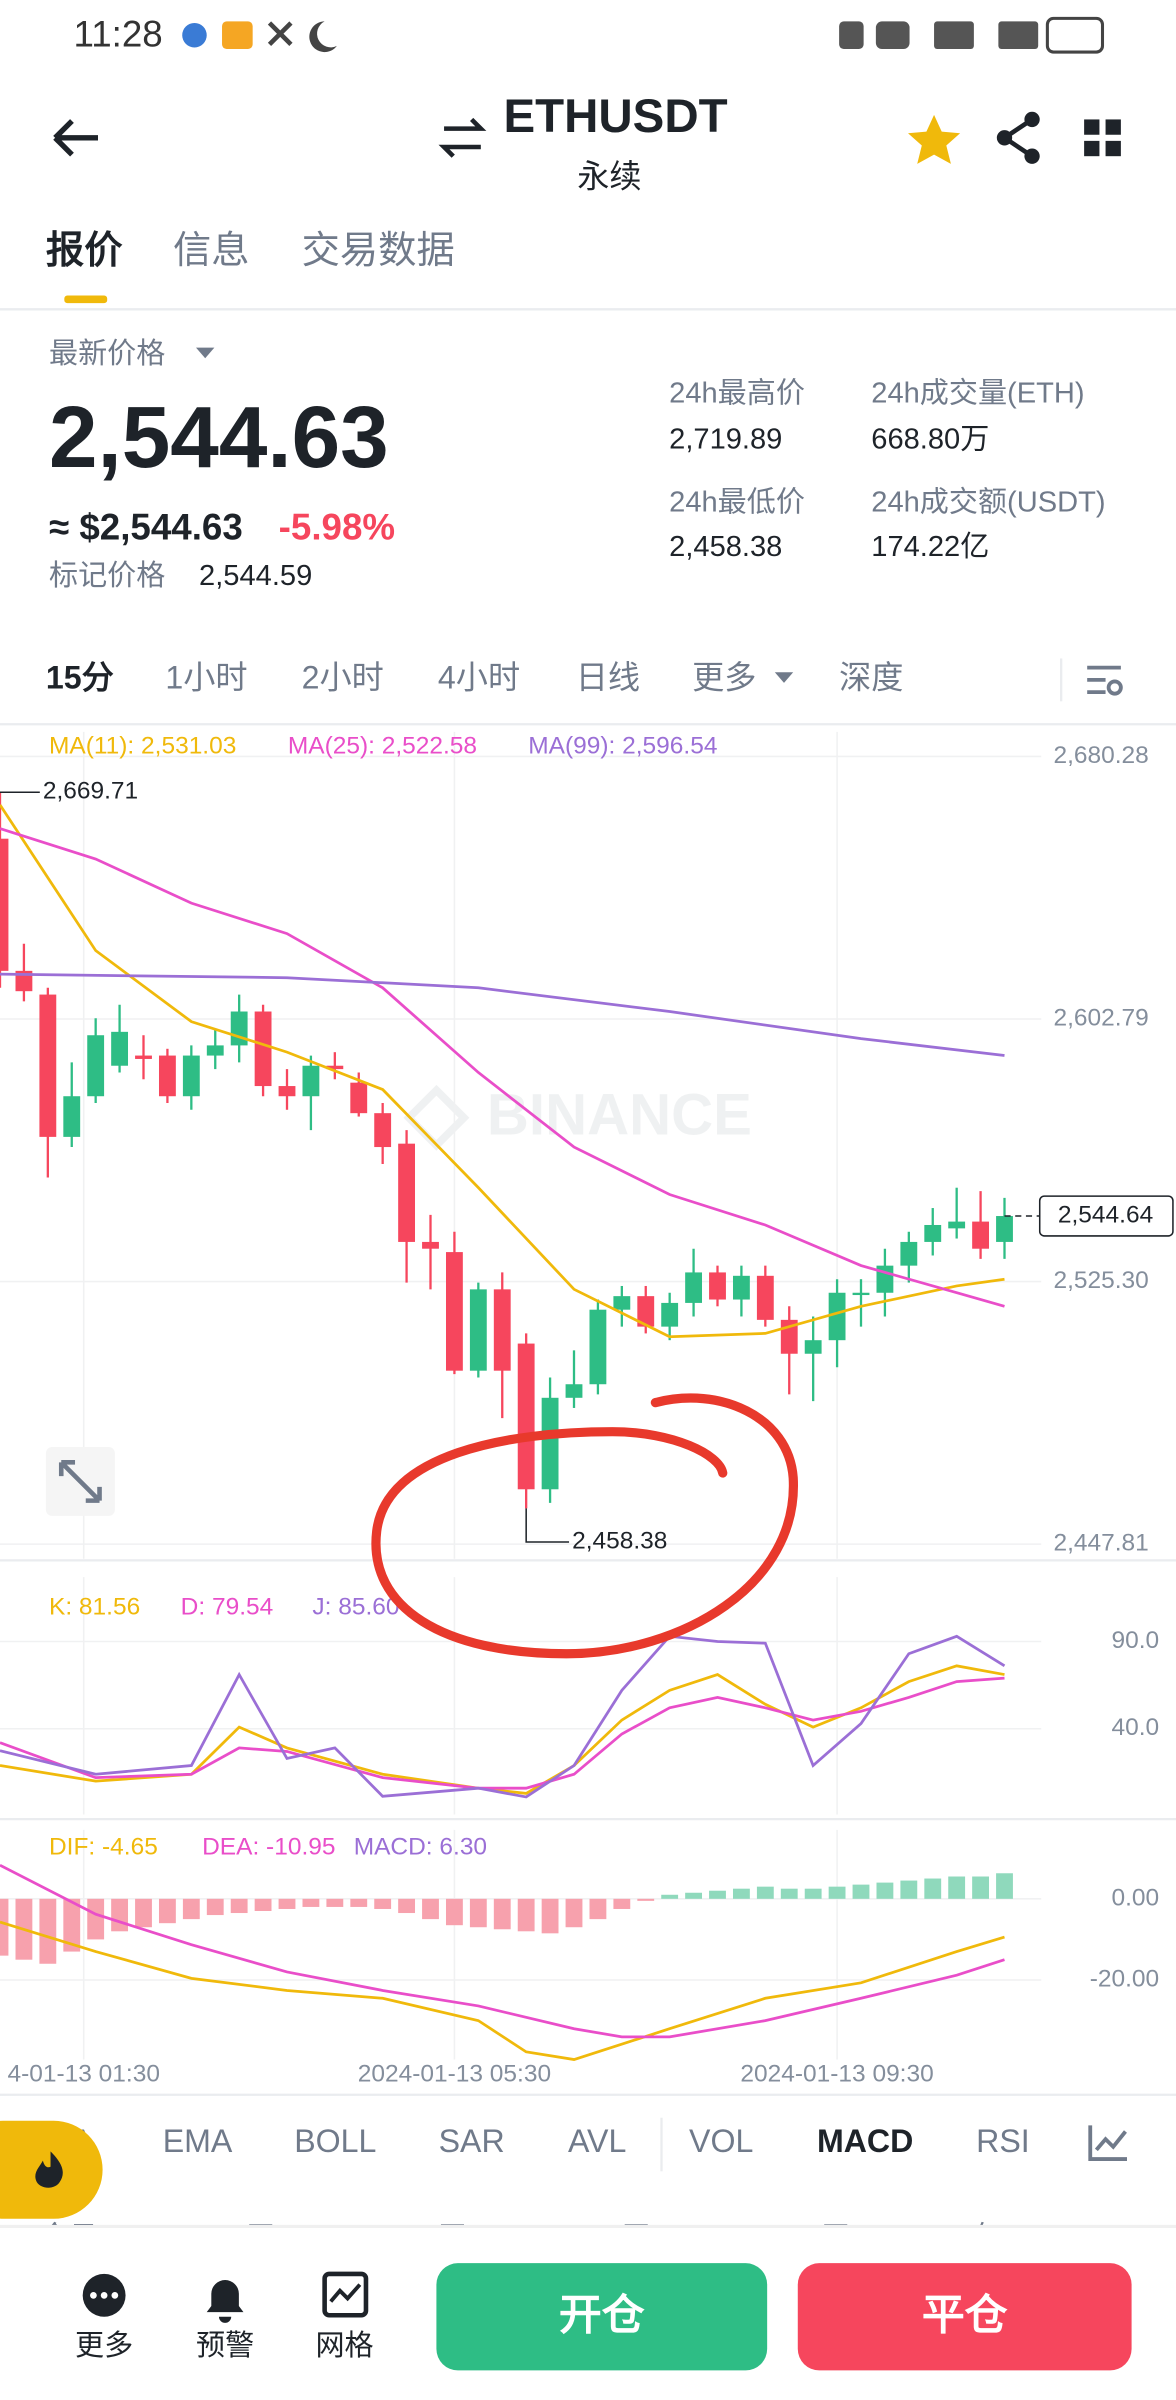  What do you see at coordinates (104, 2295) in the screenshot?
I see `nav-more` at bounding box center [104, 2295].